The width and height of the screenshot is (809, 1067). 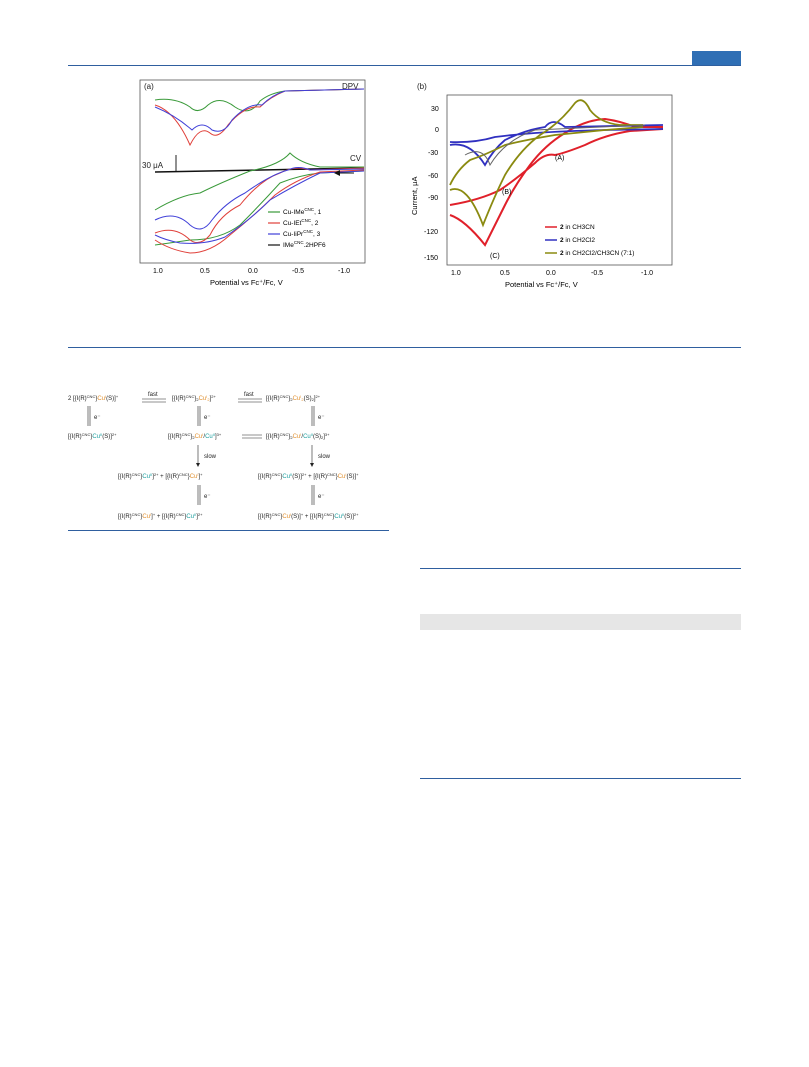 I want to click on cv-green, so click(x=259, y=199).